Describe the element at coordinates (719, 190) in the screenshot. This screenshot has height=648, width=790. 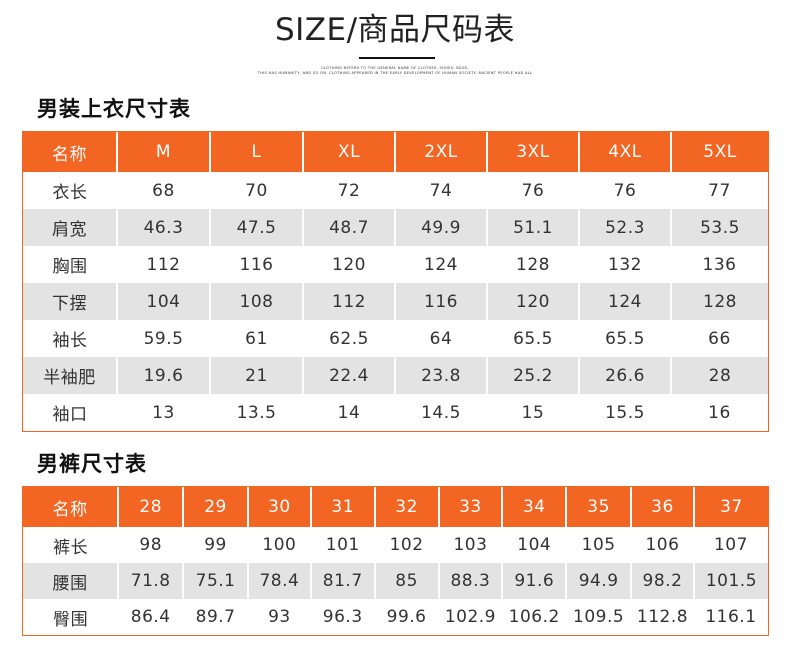
I see `table-cell: 77` at that location.